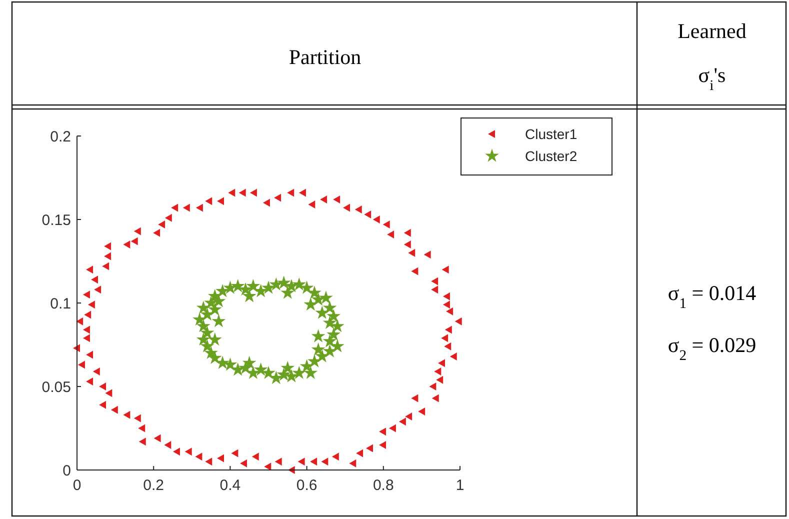 The width and height of the screenshot is (789, 519). I want to click on y-tick-label: 0.05, so click(56, 387).